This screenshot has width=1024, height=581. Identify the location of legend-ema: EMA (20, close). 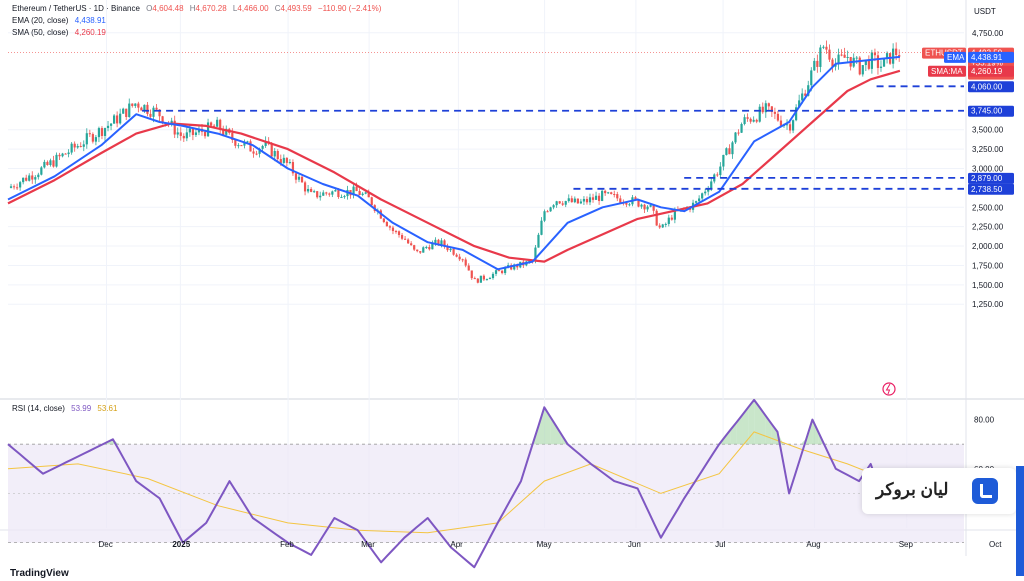
(40, 20).